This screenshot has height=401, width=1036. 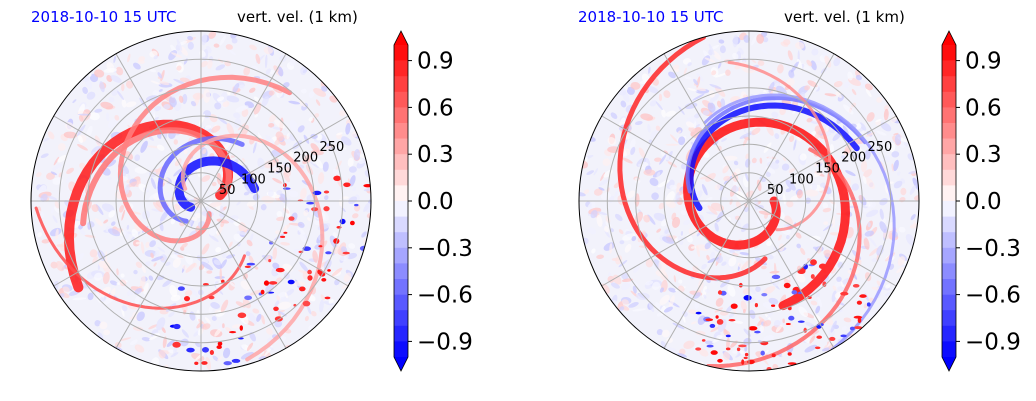 What do you see at coordinates (775, 190) in the screenshot?
I see `radial-tick-label: 50` at bounding box center [775, 190].